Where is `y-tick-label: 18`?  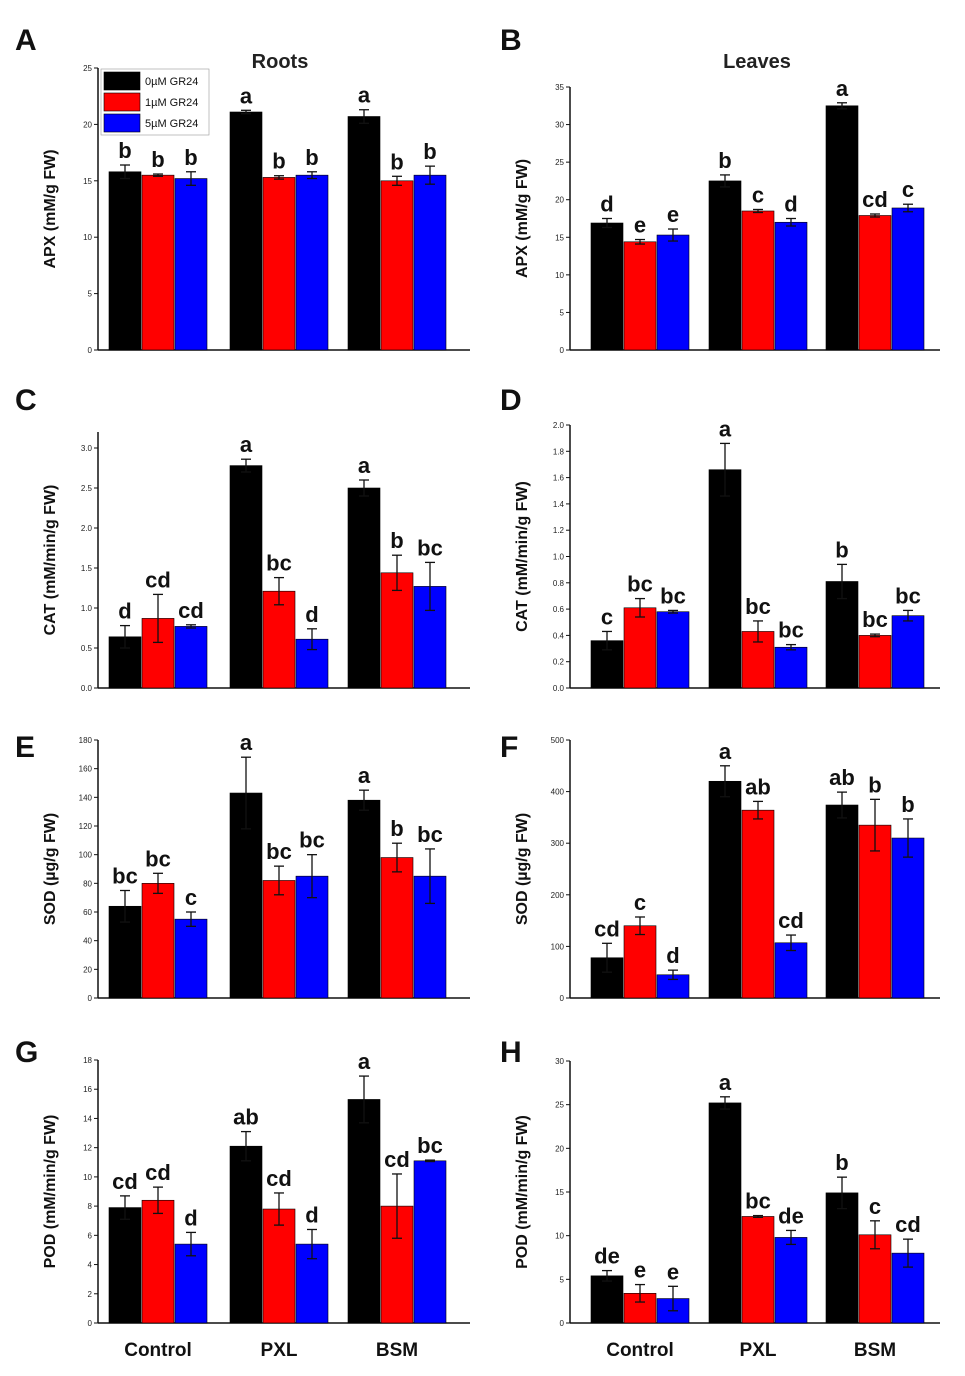
y-tick-label: 18 is located at coordinates (87, 1060).